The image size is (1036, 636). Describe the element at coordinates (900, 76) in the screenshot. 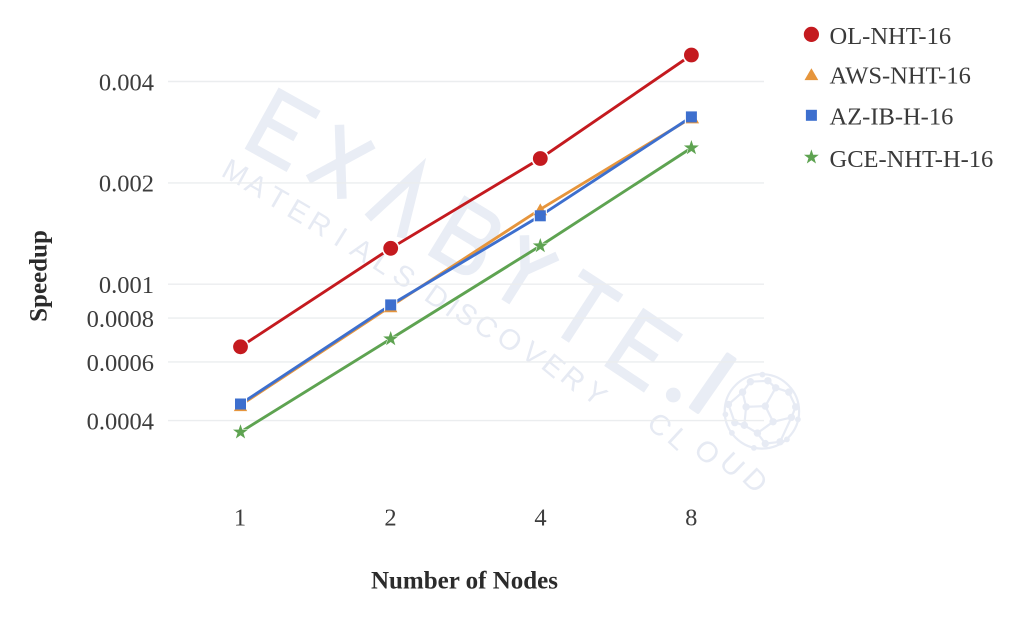

I see `svg-text: AWS-NHT-16` at that location.